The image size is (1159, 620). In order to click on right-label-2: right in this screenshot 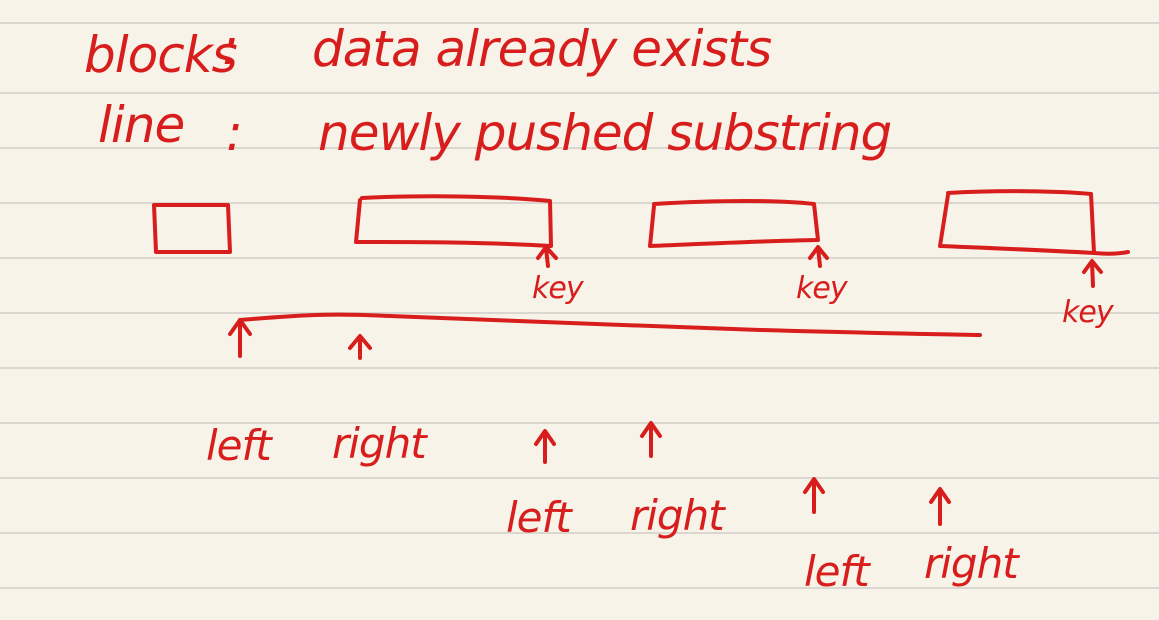, I will do `click(678, 515)`.